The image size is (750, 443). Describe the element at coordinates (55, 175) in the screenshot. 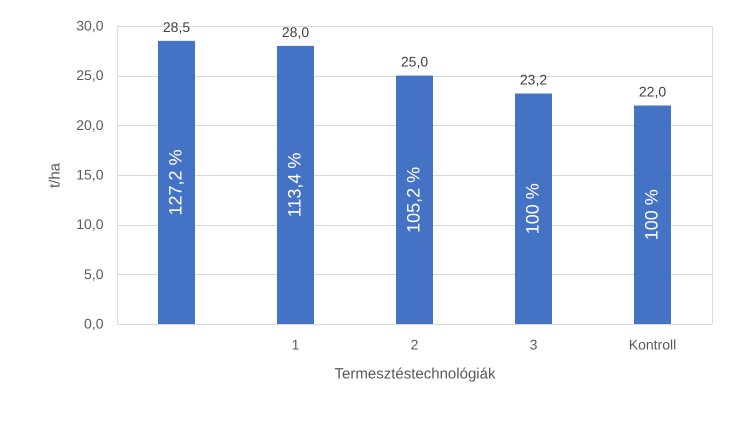

I see `y-axis-title: t/ha` at that location.